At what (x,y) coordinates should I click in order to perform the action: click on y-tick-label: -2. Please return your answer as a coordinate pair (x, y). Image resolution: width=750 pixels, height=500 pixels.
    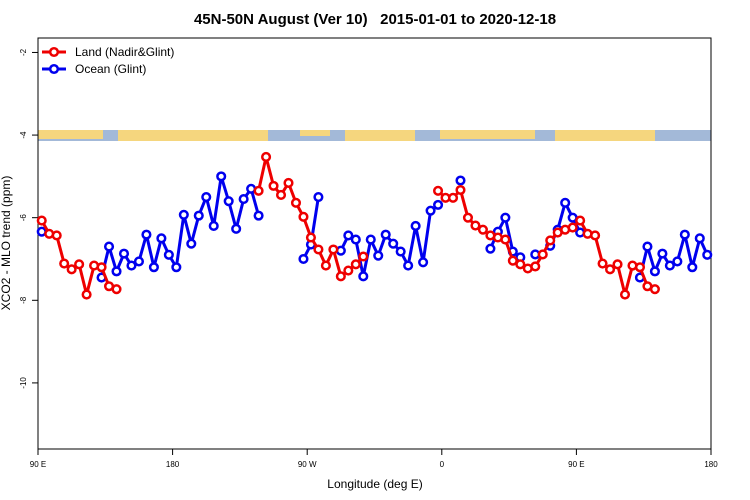
    Looking at the image, I should click on (23, 52).